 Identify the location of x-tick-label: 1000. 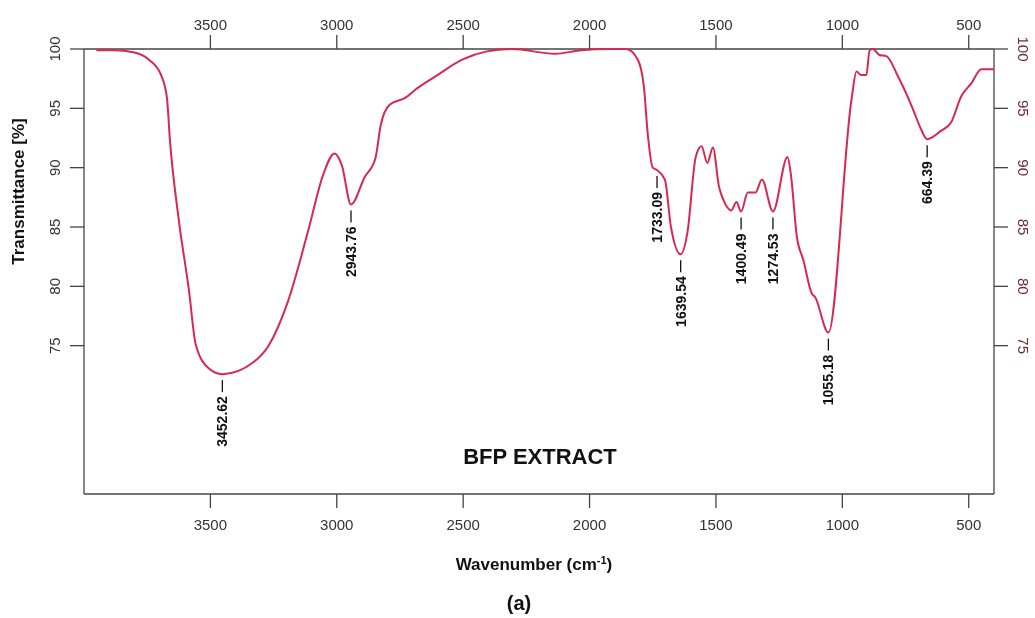
(842, 24).